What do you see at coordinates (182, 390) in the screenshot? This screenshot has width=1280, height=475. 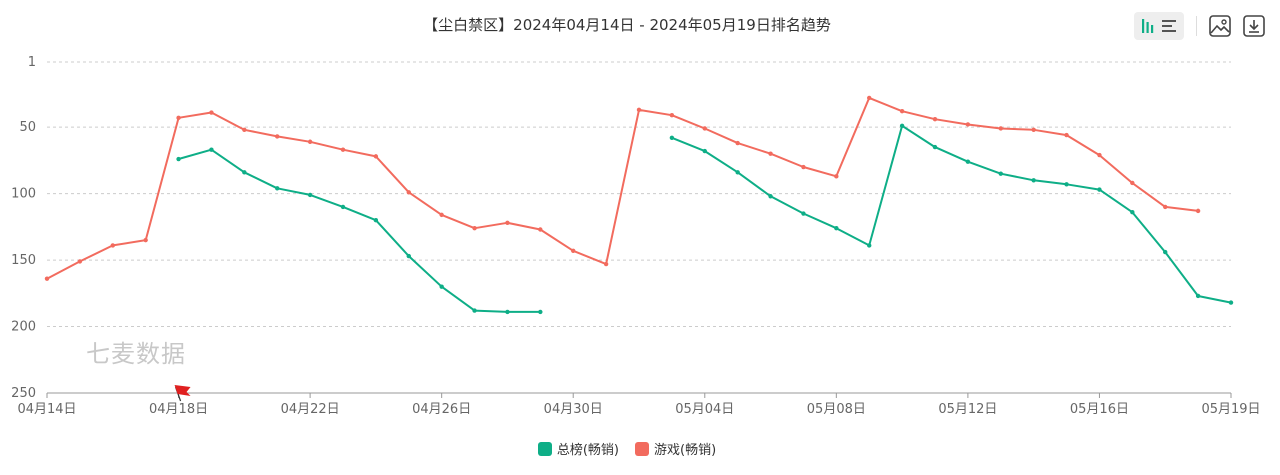 I see `flag-icon` at bounding box center [182, 390].